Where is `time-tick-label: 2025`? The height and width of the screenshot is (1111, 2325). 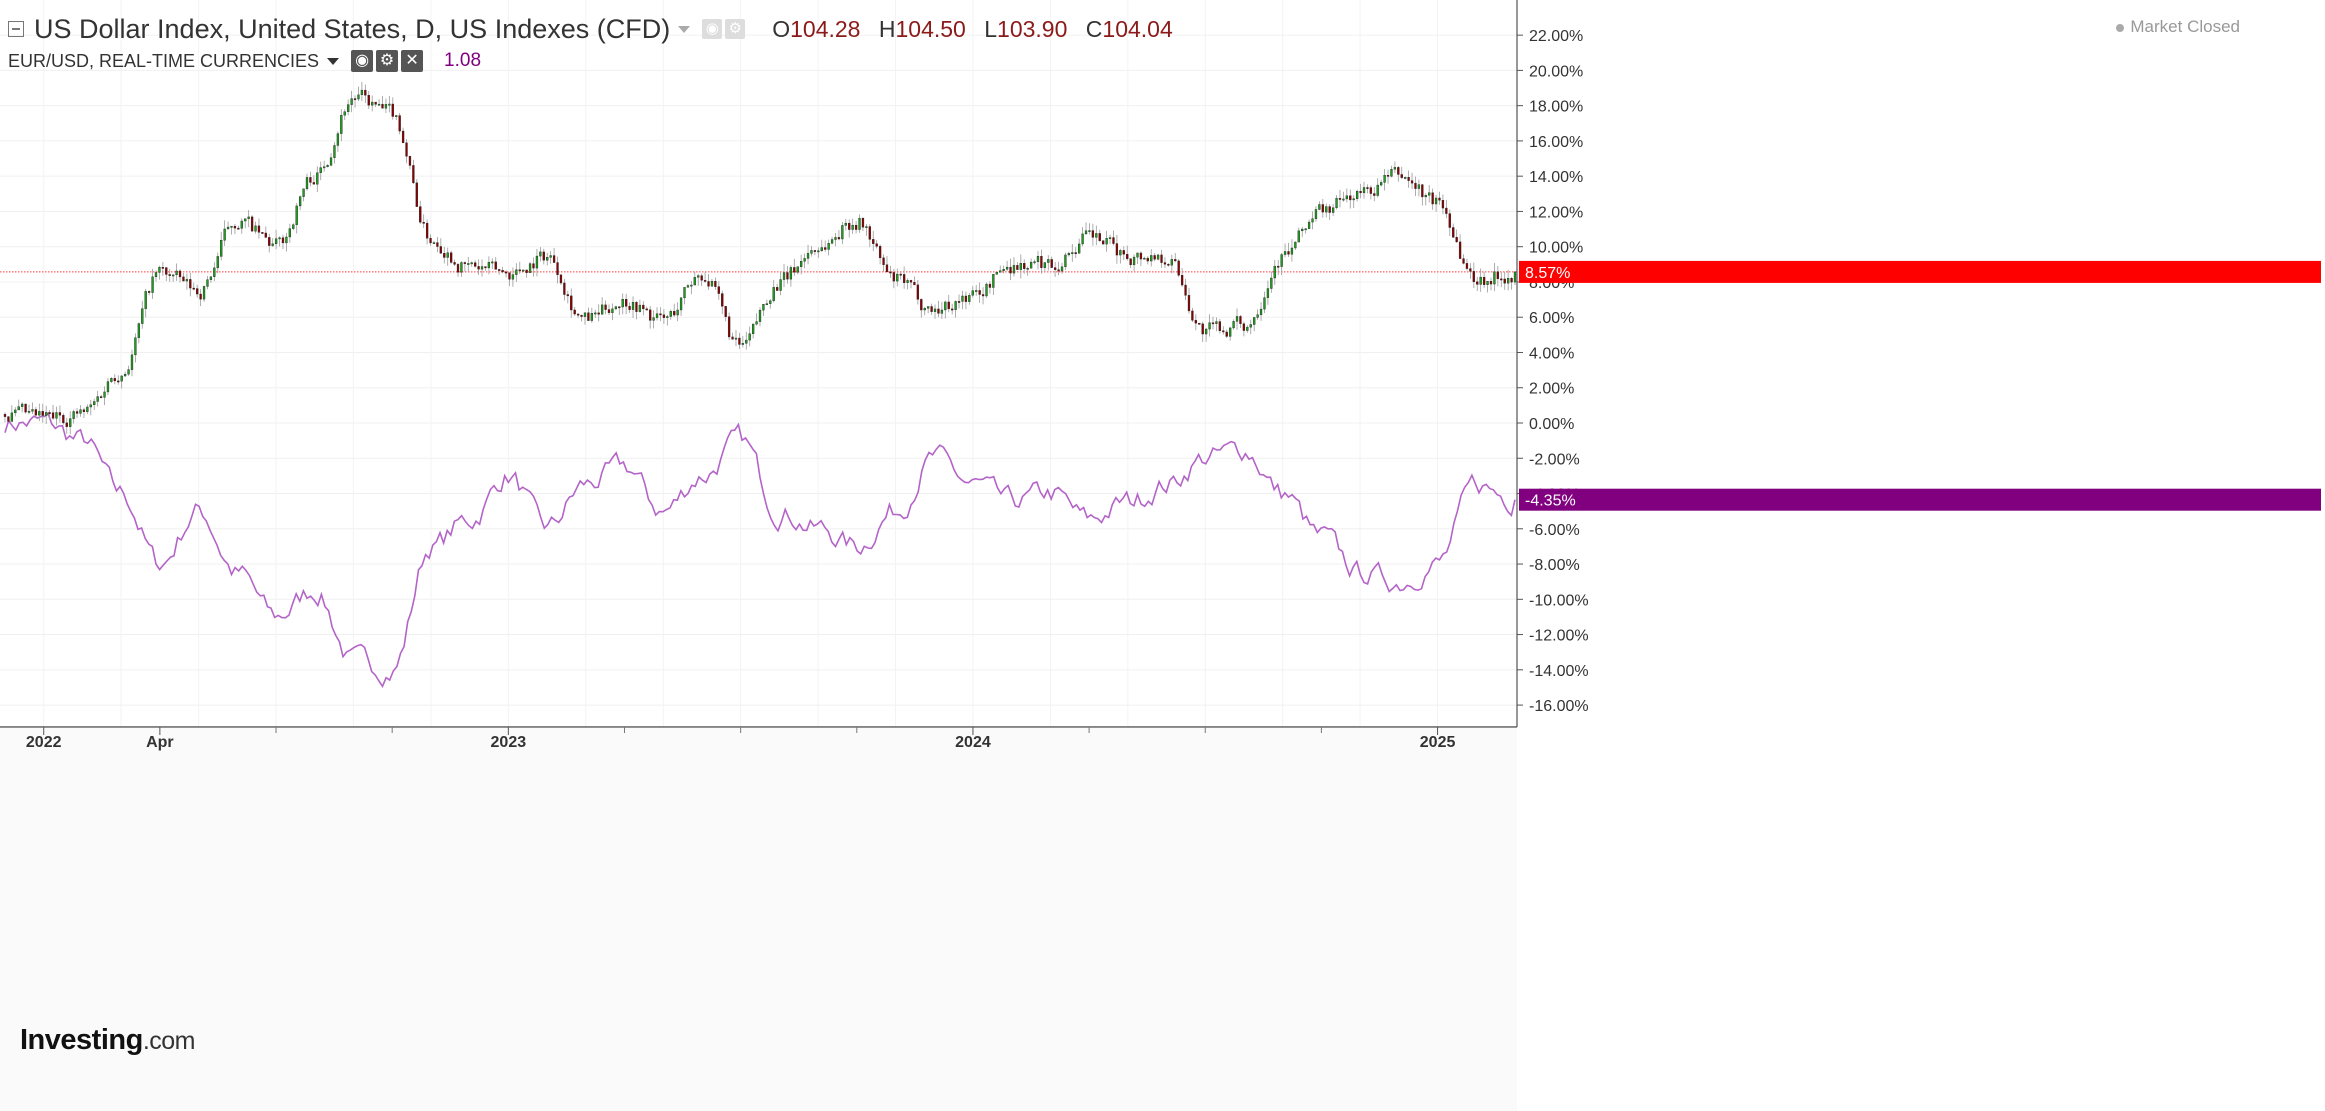
time-tick-label: 2025 is located at coordinates (1438, 742).